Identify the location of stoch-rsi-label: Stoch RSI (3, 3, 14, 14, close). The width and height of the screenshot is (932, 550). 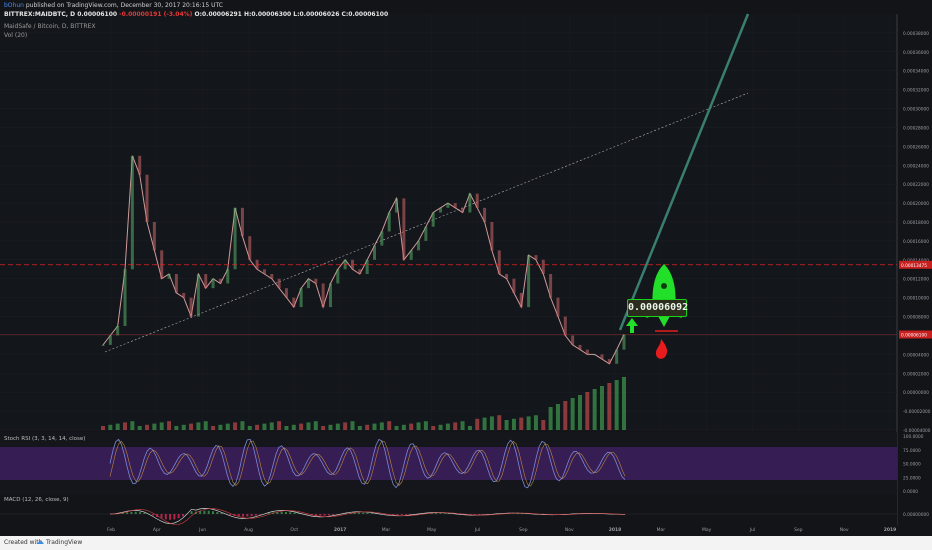
(45, 439).